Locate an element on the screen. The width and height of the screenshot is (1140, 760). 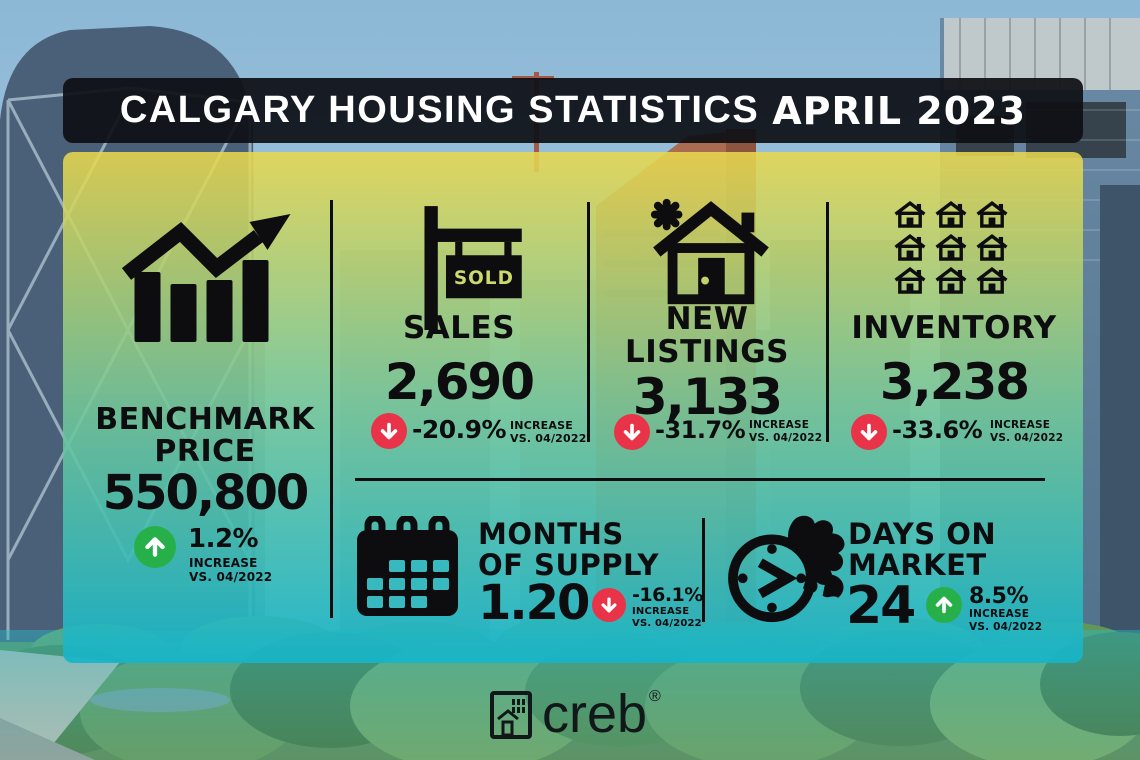
days-on-market-value: 24 is located at coordinates (881, 606).